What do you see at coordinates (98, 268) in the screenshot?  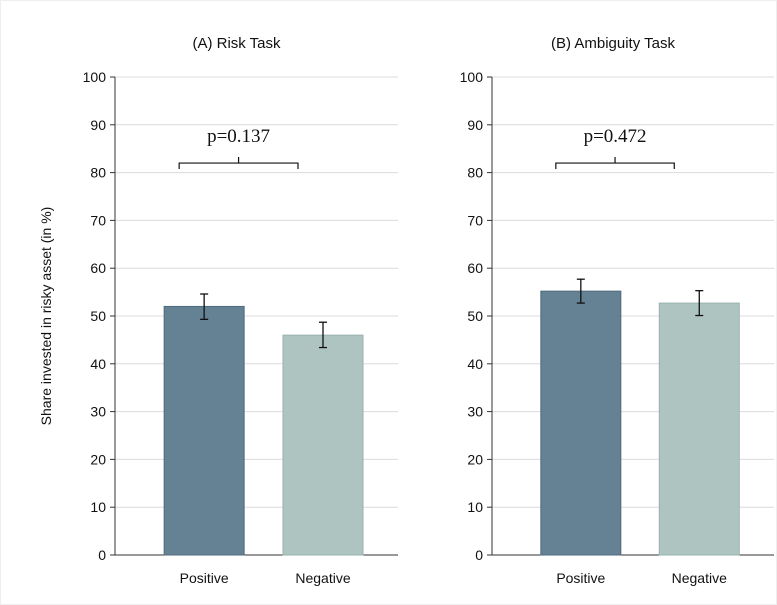 I see `panel-a-y-tick-label: 60` at bounding box center [98, 268].